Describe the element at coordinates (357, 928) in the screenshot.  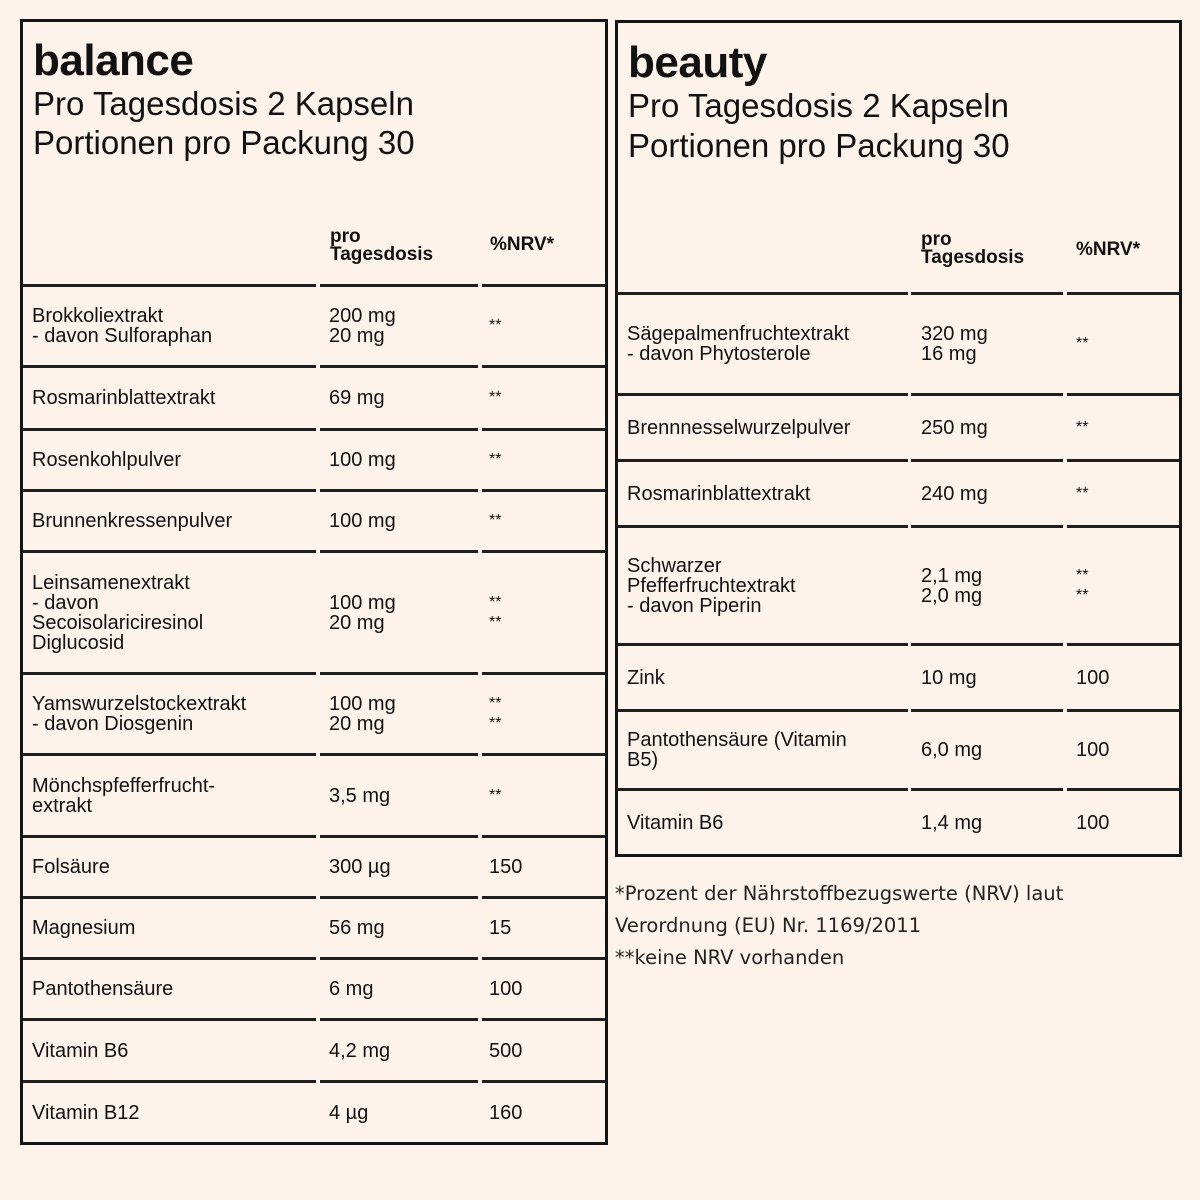
I see `dose-value: 56 mg` at that location.